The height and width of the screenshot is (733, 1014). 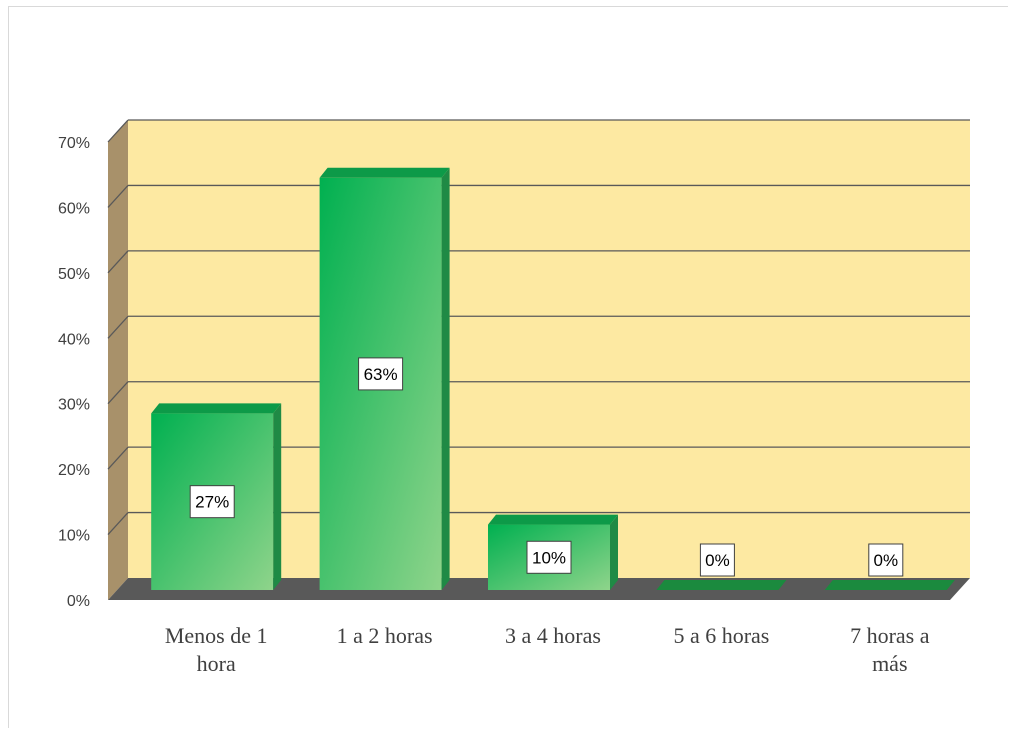 I want to click on side-wall, so click(x=118, y=360).